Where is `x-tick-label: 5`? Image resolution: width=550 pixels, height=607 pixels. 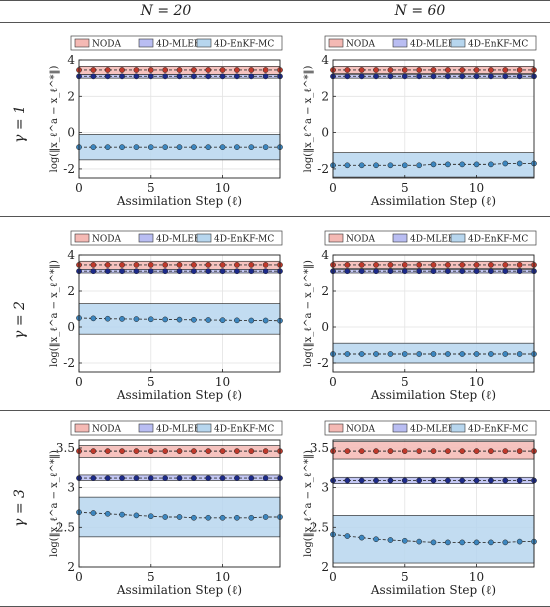 x-tick-label: 5 is located at coordinates (405, 577).